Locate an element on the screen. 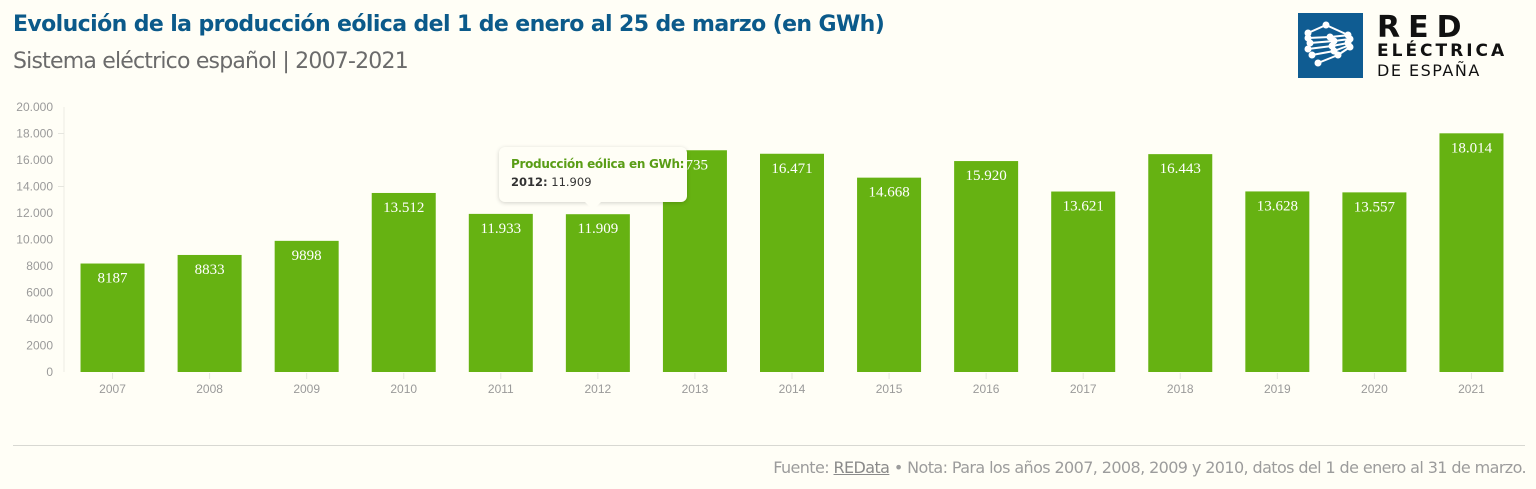 This screenshot has height=489, width=1536. x-tick-label: 2010 is located at coordinates (403, 389).